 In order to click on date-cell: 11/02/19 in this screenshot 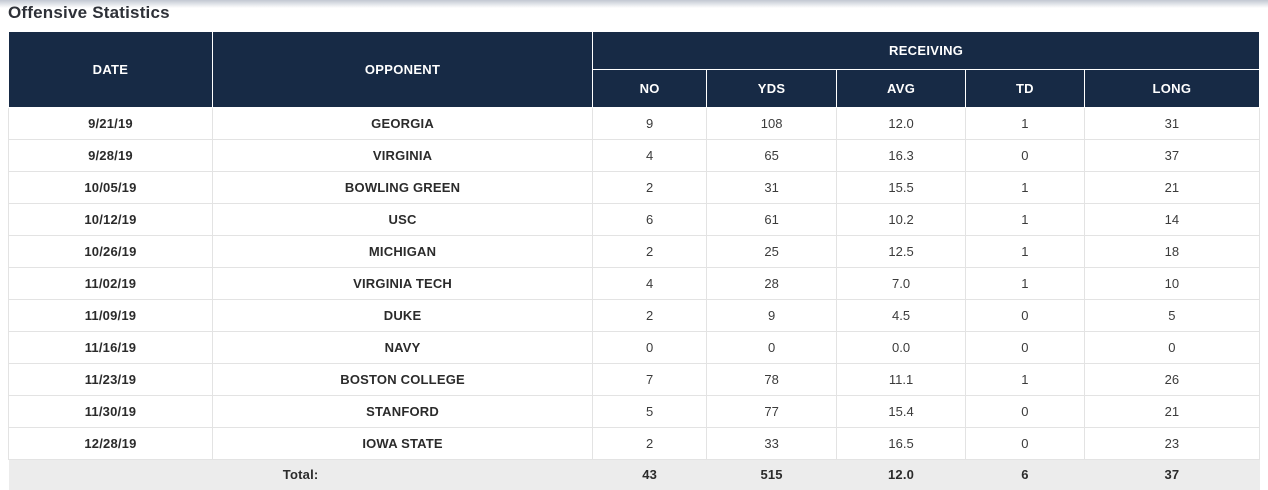, I will do `click(110, 283)`.